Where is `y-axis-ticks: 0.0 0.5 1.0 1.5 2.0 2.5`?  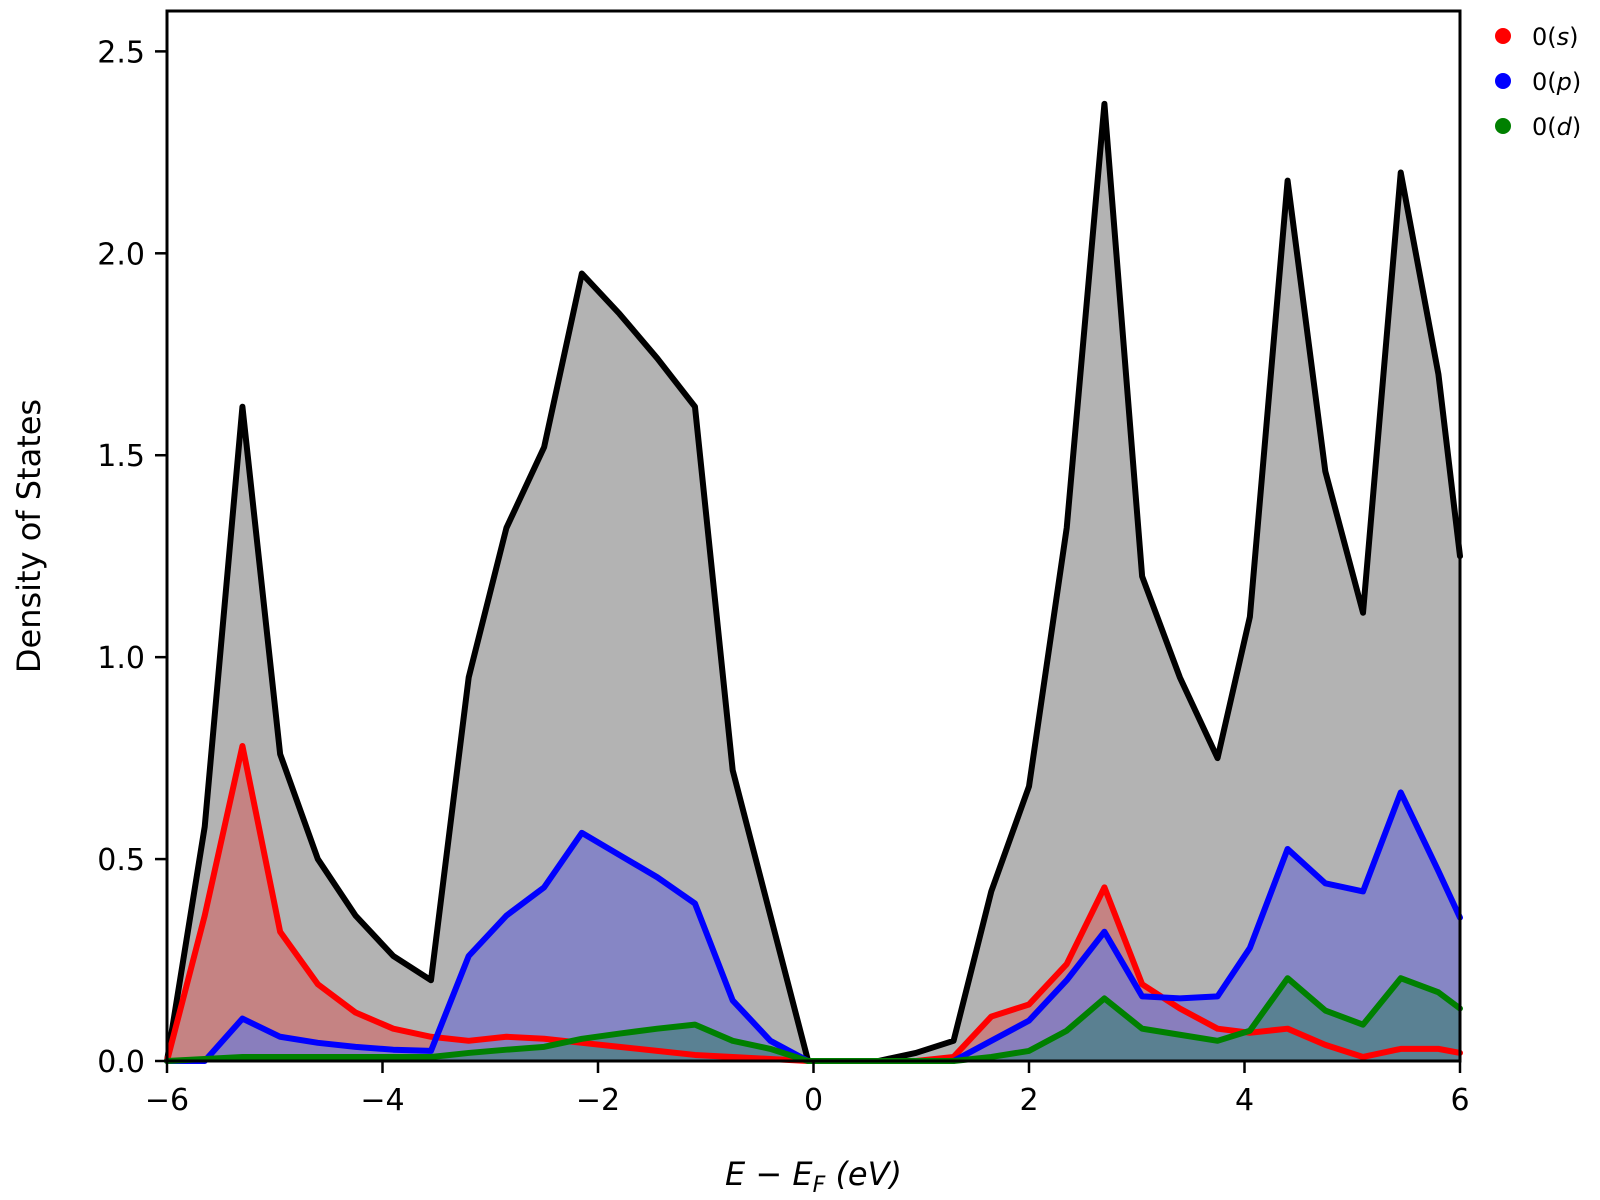 y-axis-ticks: 0.0 0.5 1.0 1.5 2.0 2.5 is located at coordinates (132, 557).